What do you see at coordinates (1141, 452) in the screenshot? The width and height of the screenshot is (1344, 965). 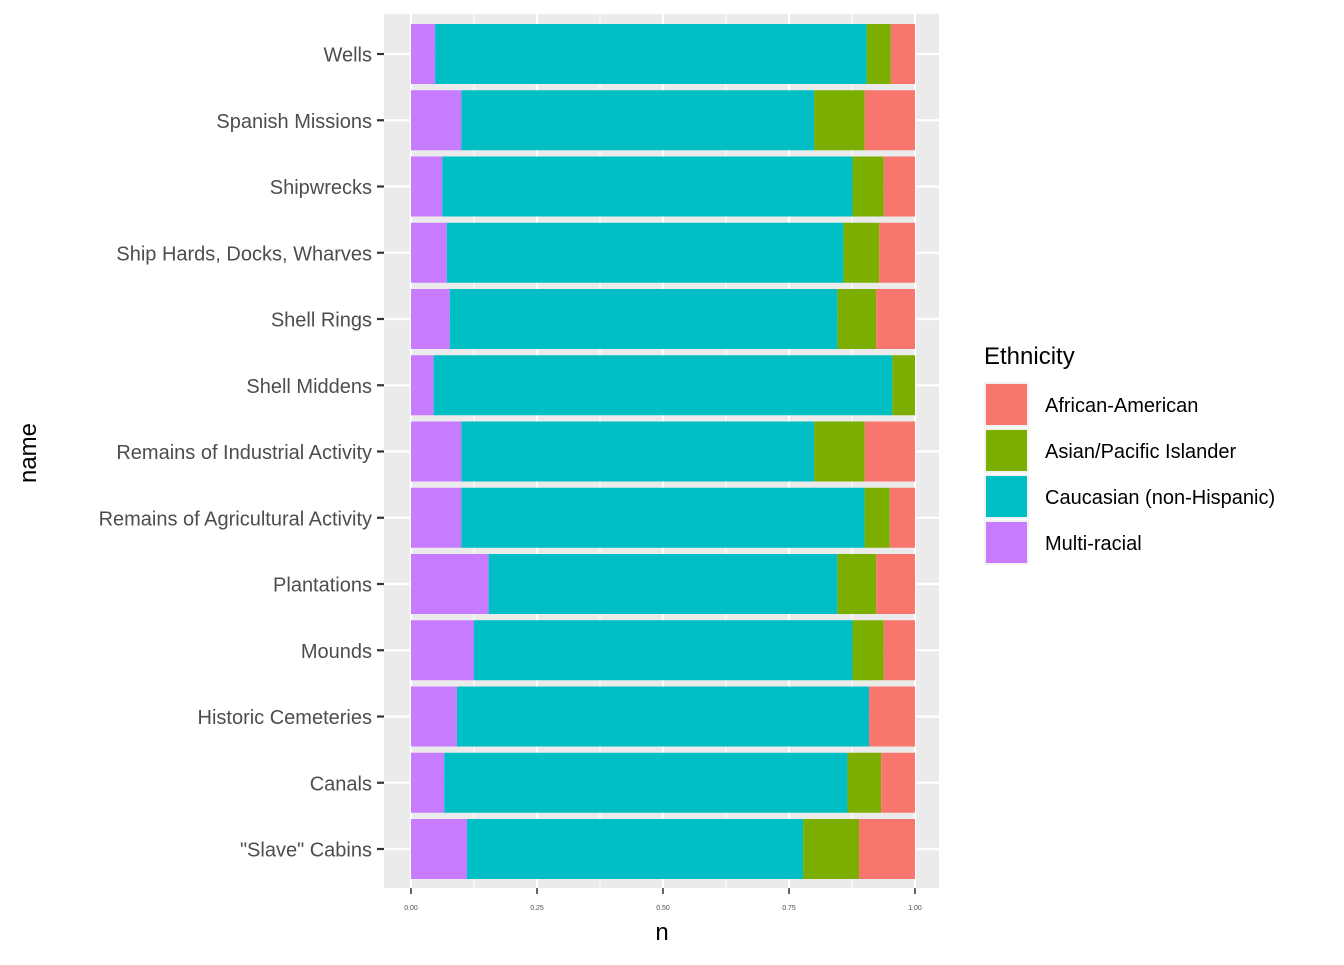 I see `legend-label: Asian/Pacific Islander` at bounding box center [1141, 452].